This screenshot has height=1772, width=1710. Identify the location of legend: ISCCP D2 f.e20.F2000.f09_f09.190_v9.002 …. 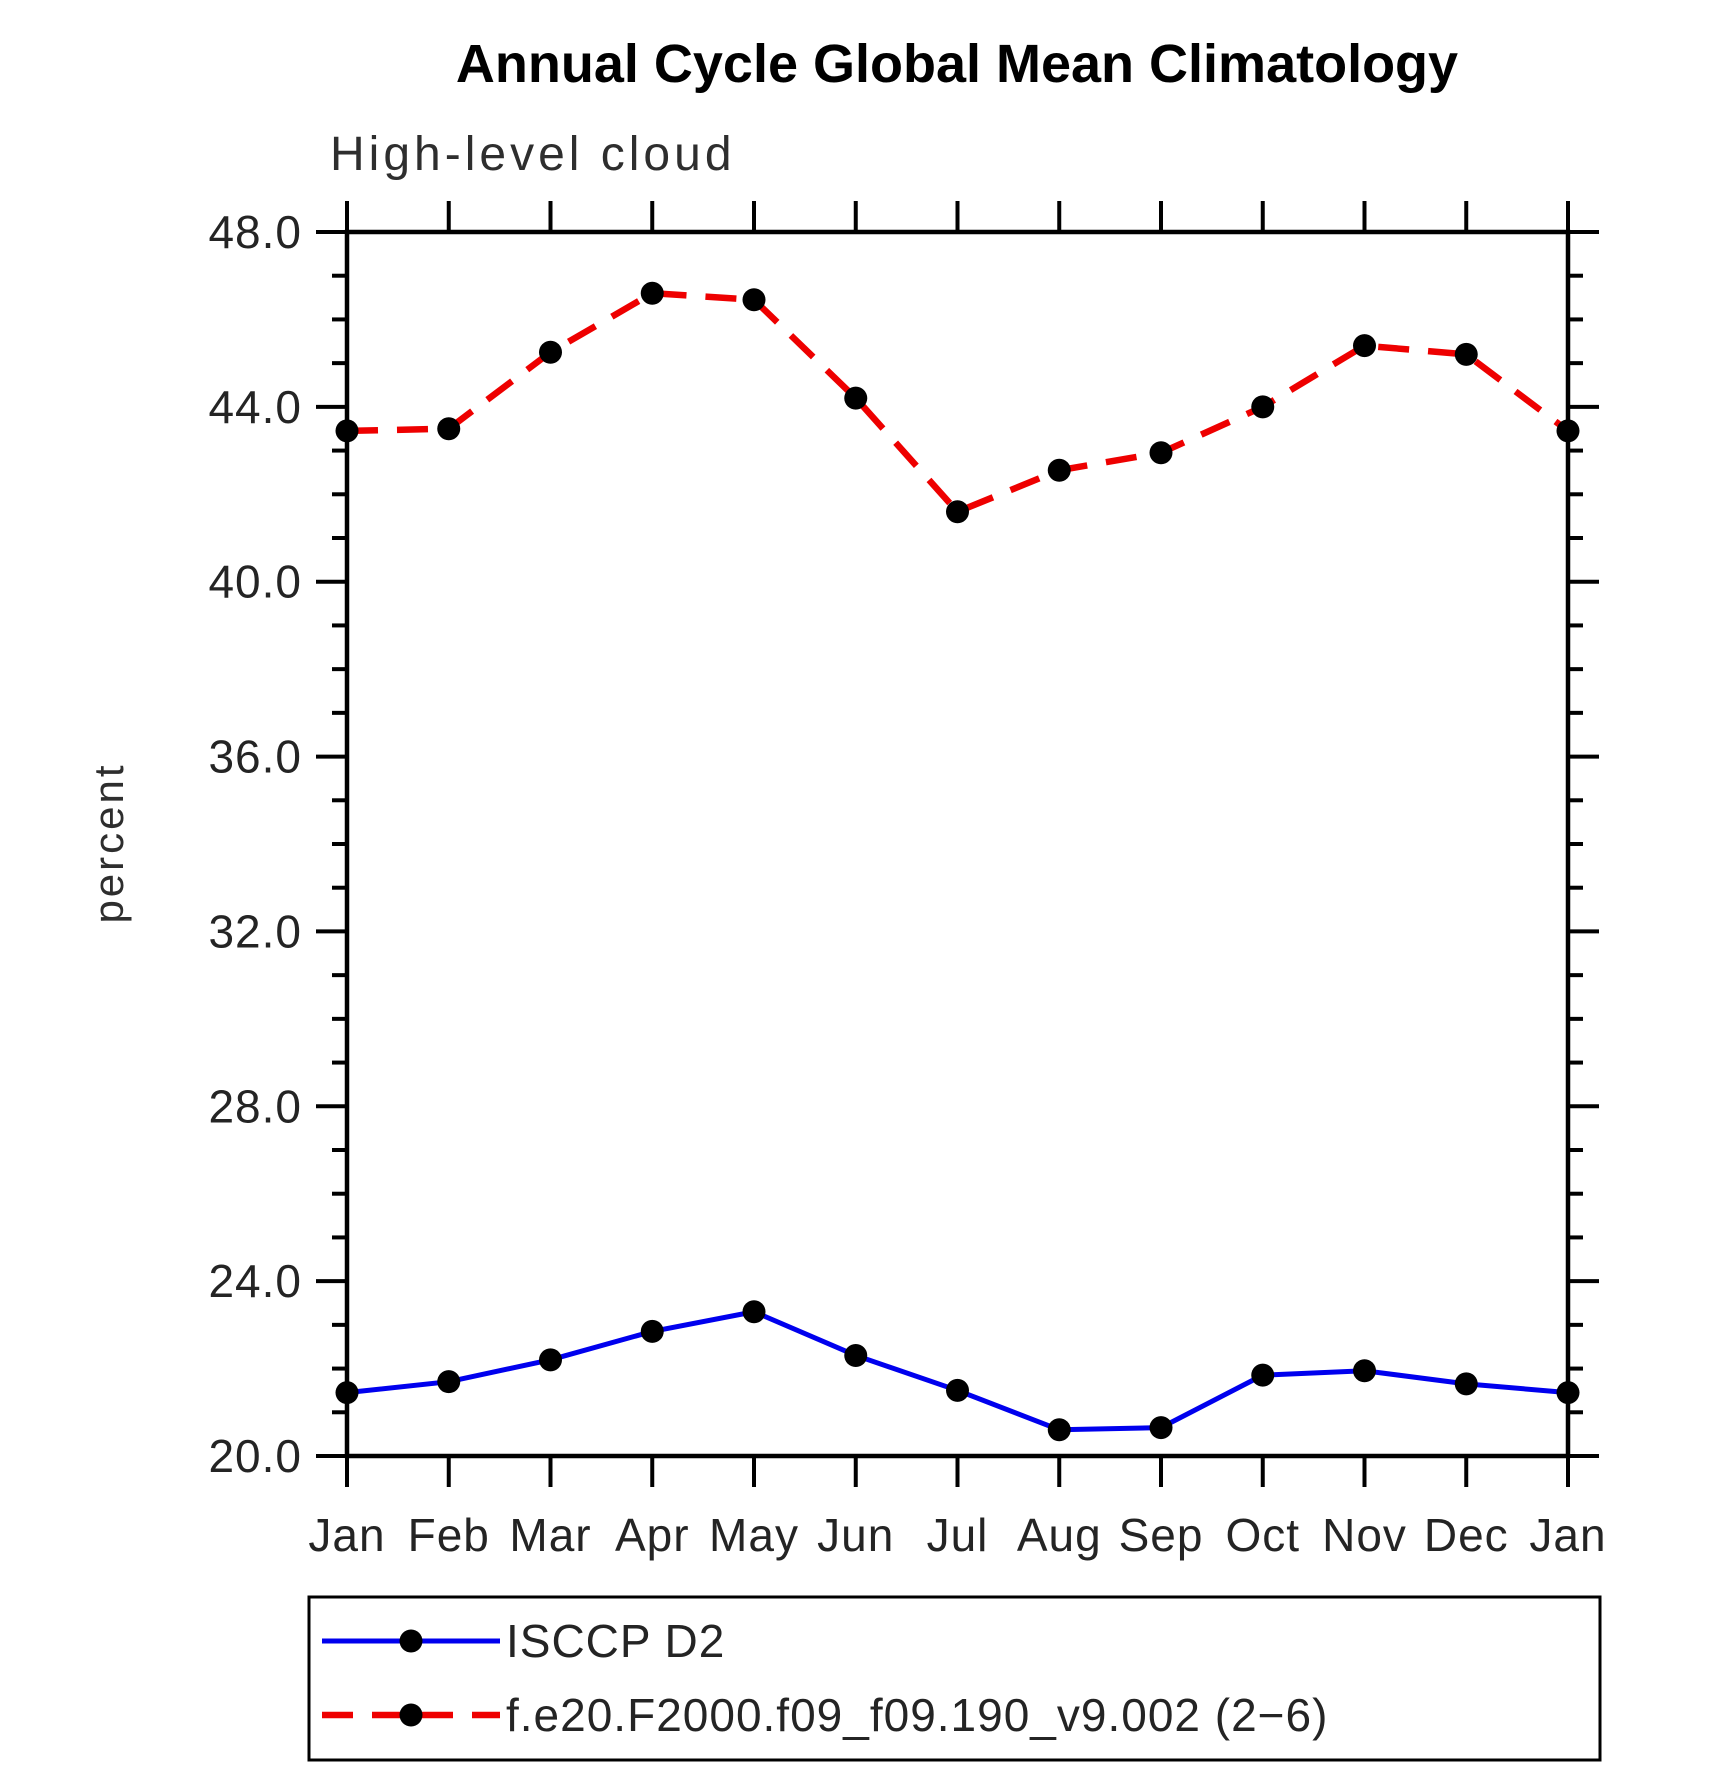
(954, 1678).